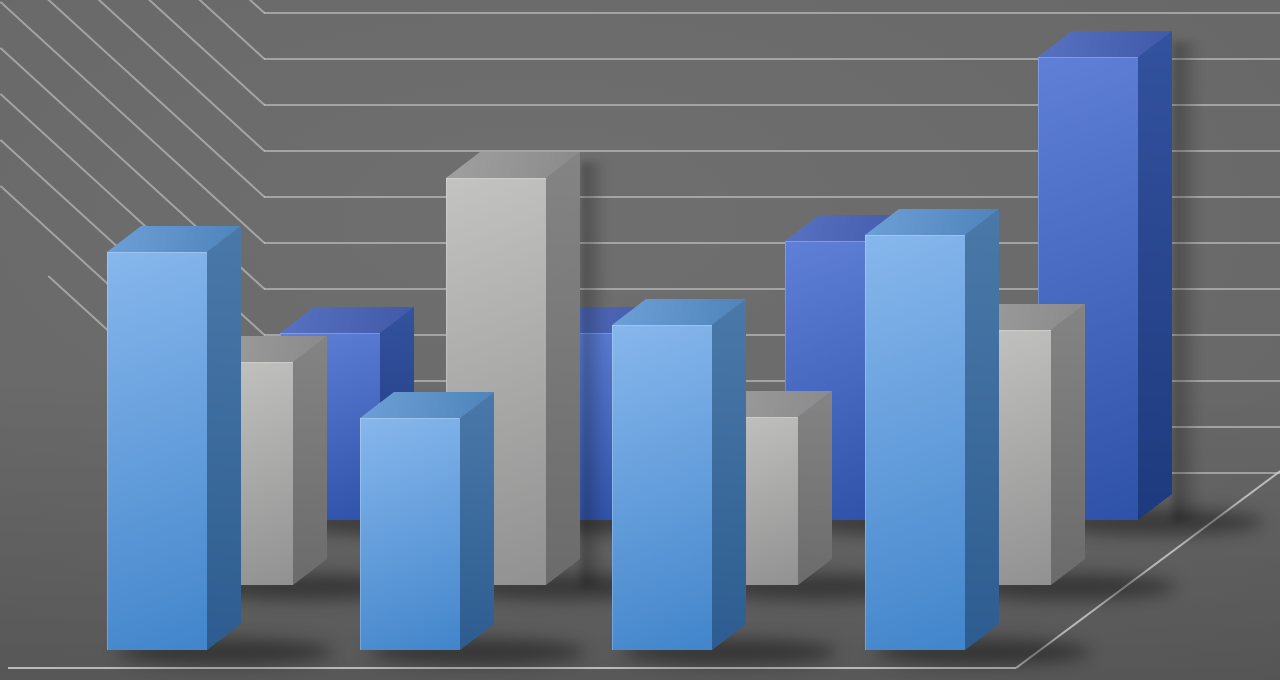 This screenshot has height=680, width=1280. I want to click on bar-front-face-front-light-blue-cat3, so click(662, 487).